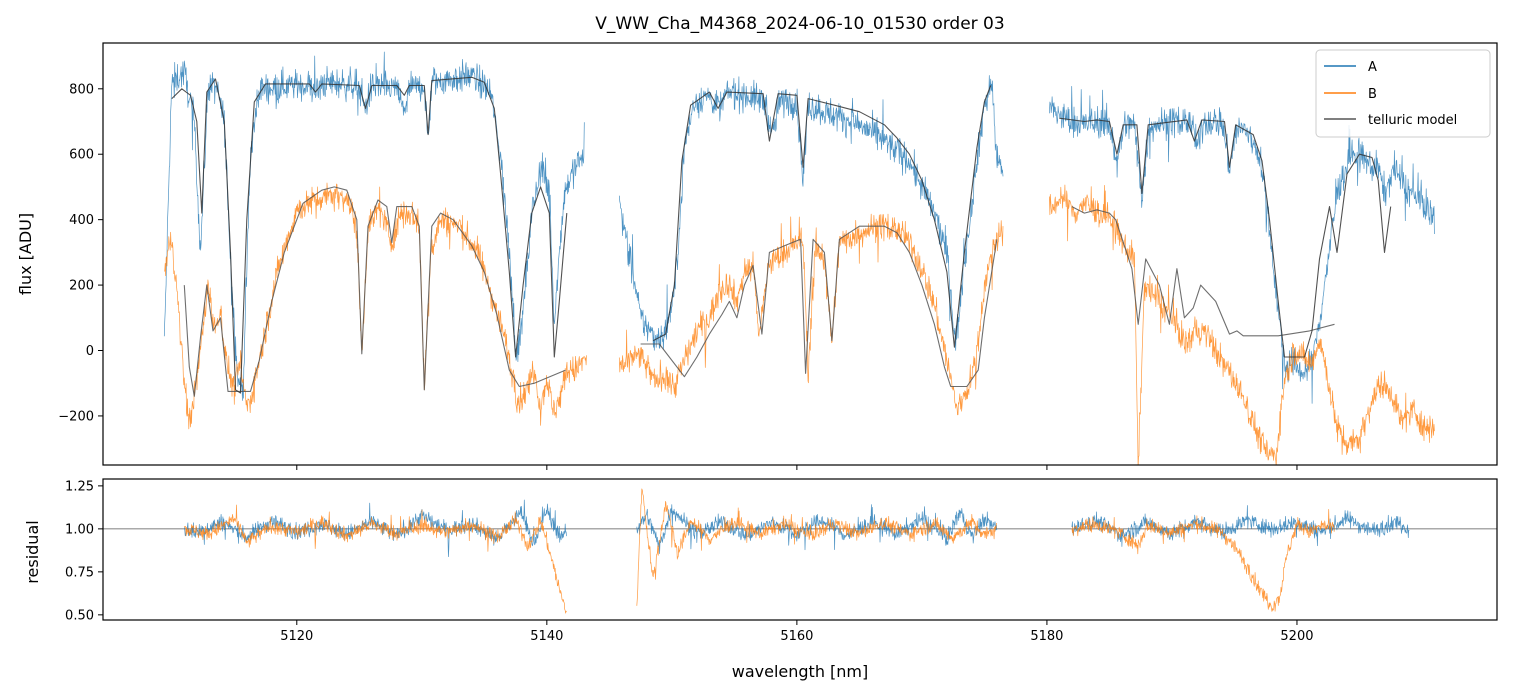 The width and height of the screenshot is (1513, 696). What do you see at coordinates (546, 636) in the screenshot?
I see `x-tick-label: 5140` at bounding box center [546, 636].